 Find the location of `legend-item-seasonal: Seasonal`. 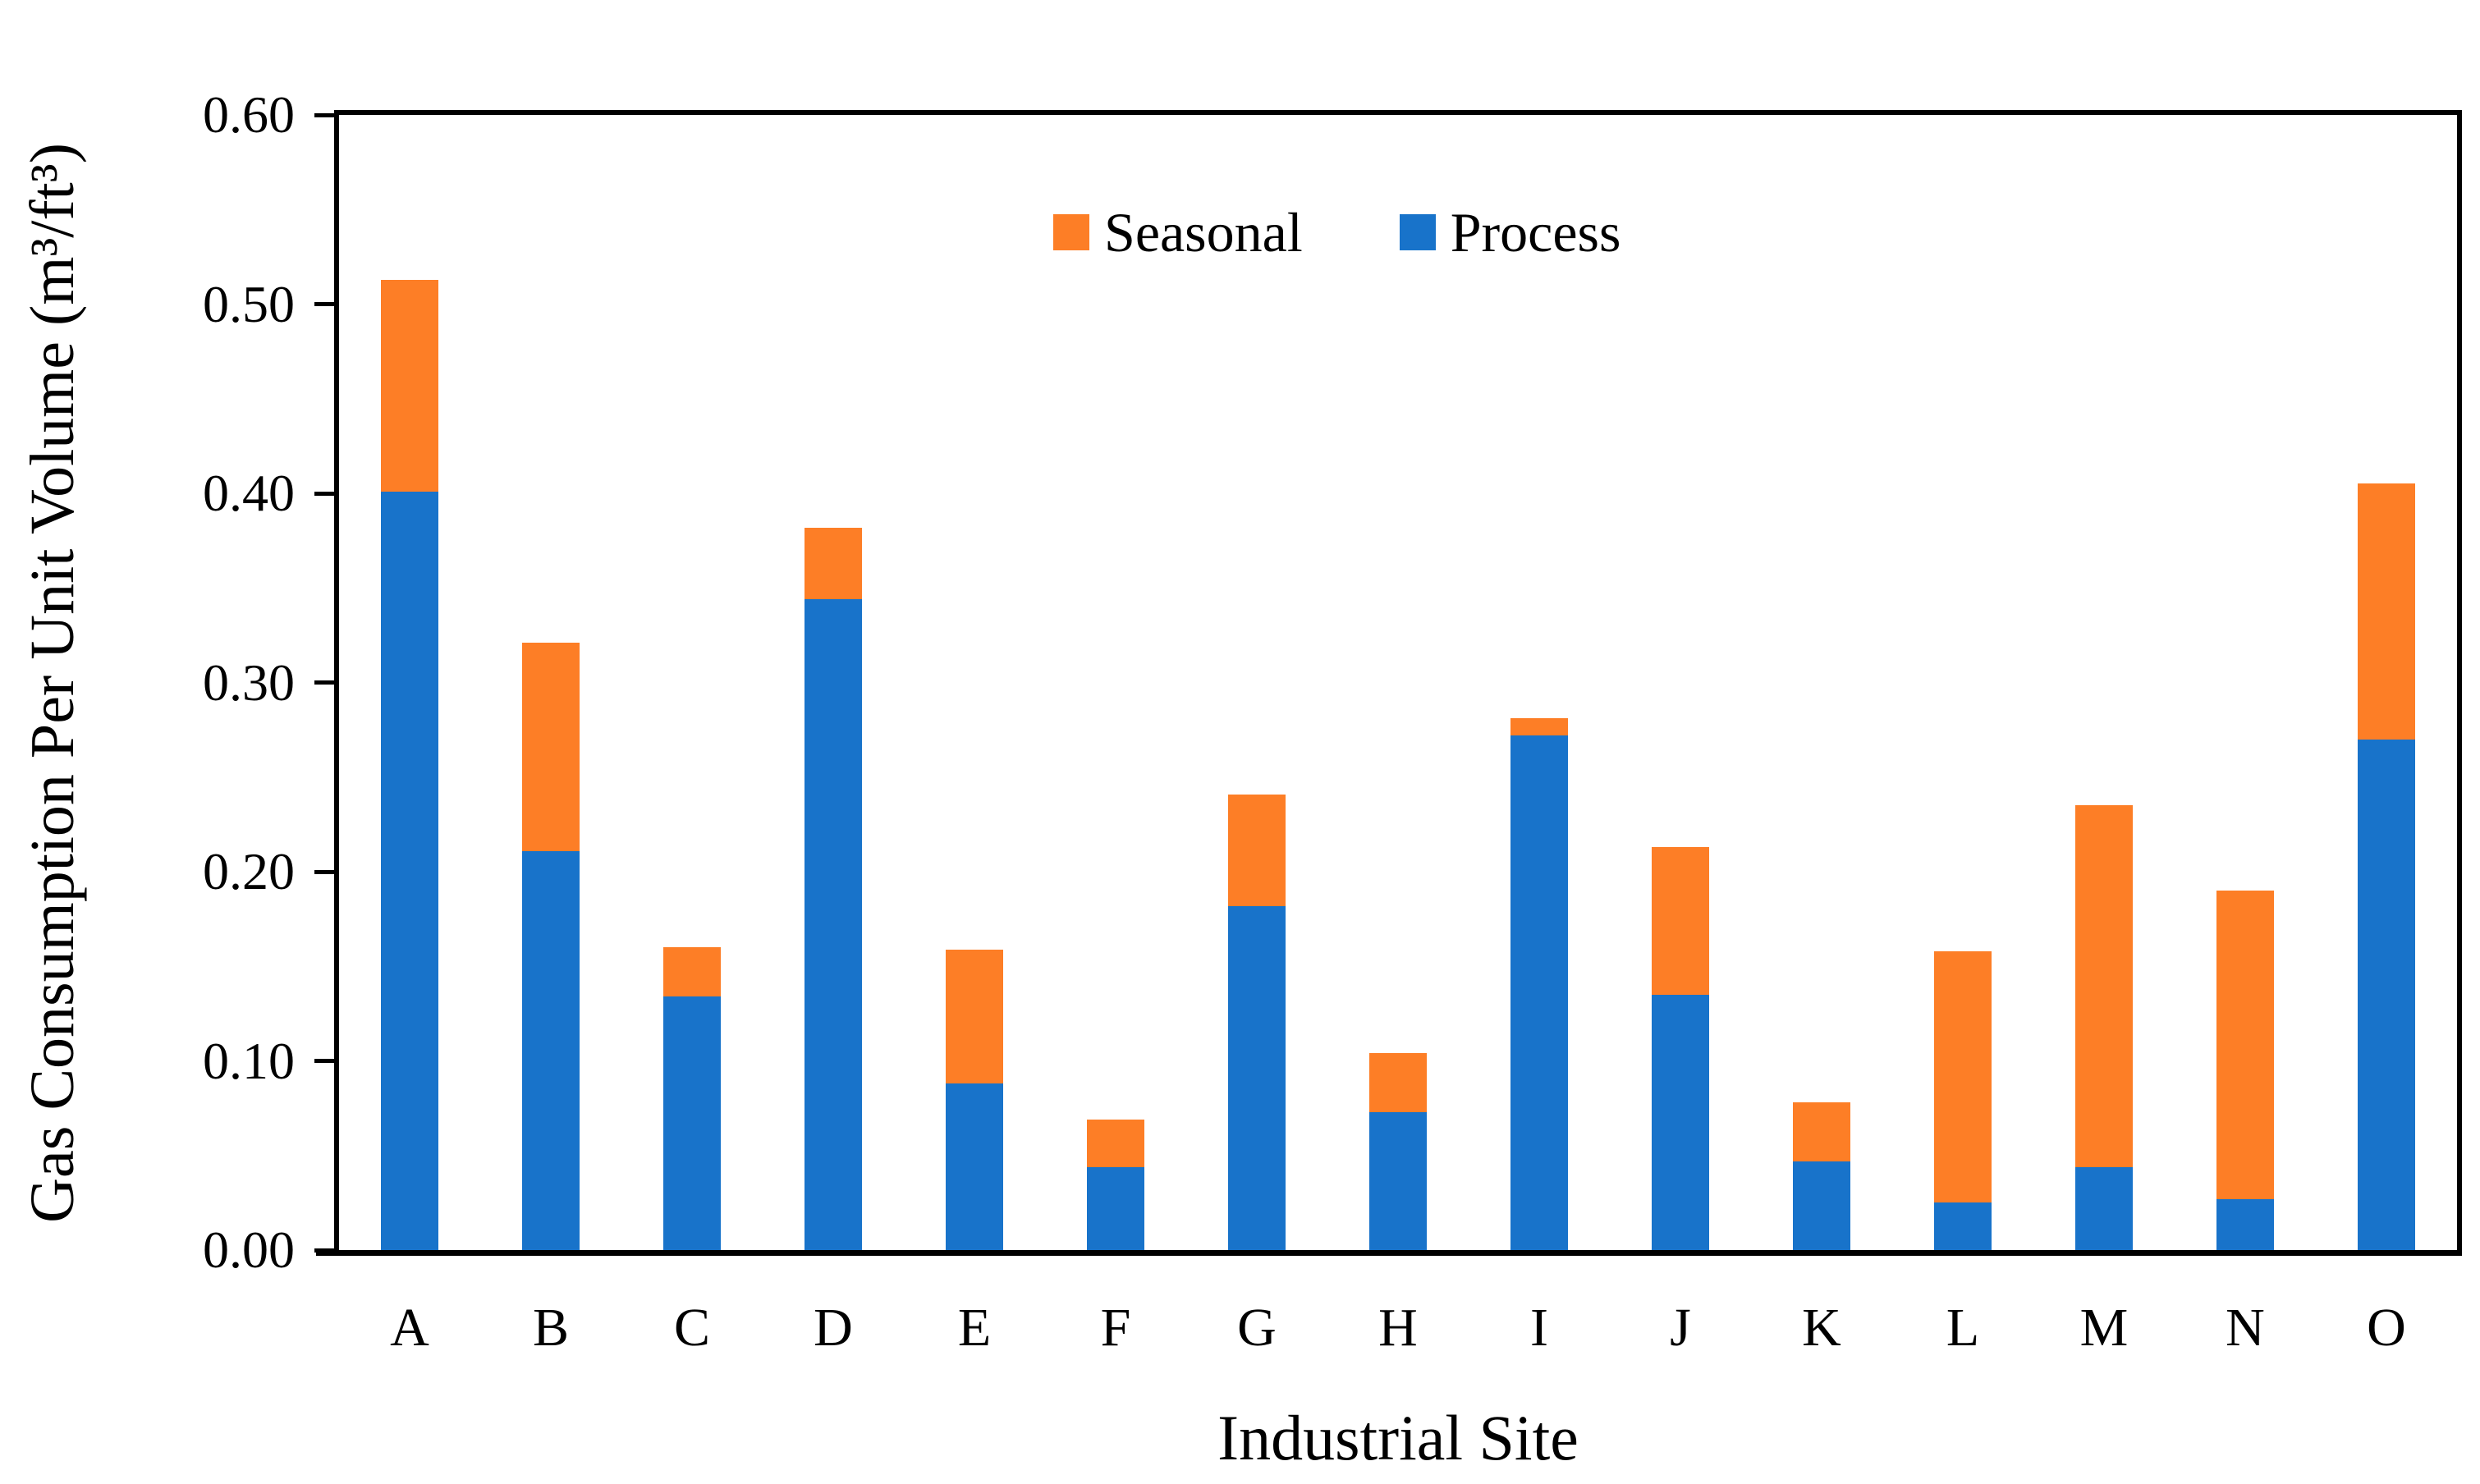

legend-item-seasonal: Seasonal is located at coordinates (1178, 232).